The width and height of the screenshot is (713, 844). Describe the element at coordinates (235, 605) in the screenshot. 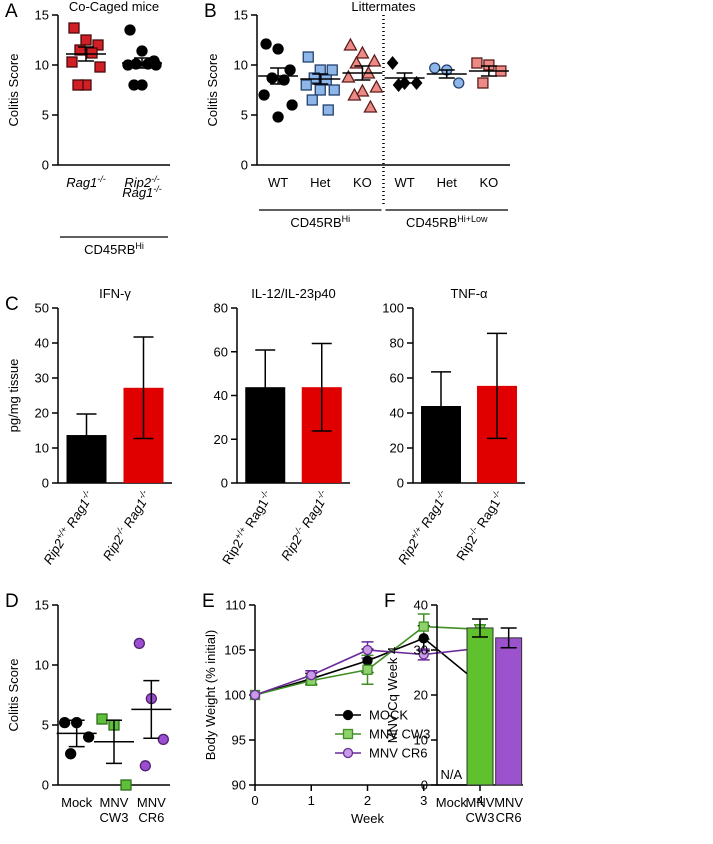

I see `y-tick-label: 110` at that location.